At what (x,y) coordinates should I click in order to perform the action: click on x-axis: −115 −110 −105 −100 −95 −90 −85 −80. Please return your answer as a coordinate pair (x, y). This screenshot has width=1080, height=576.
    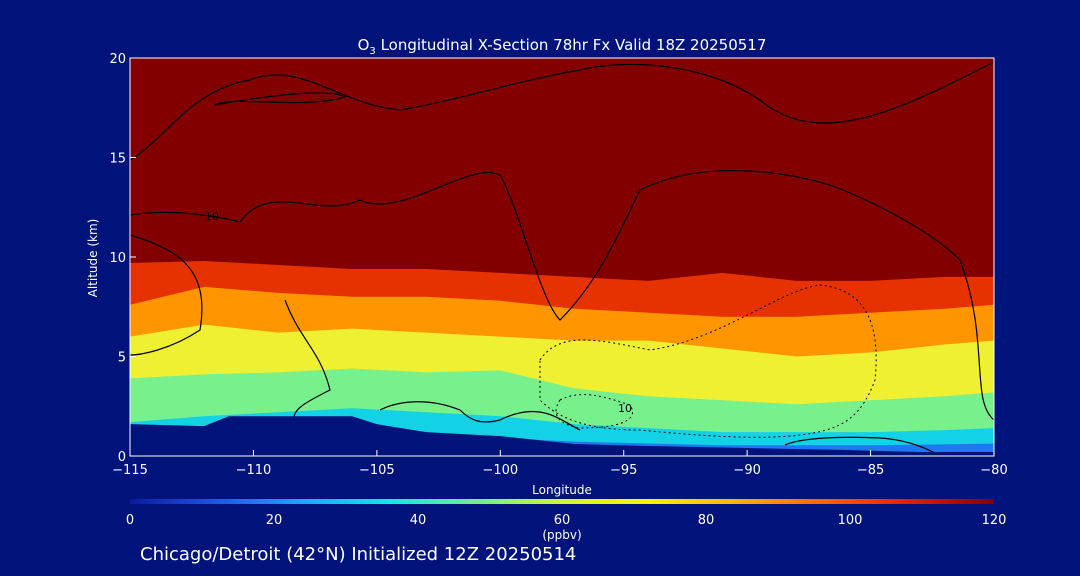
    Looking at the image, I should click on (560, 464).